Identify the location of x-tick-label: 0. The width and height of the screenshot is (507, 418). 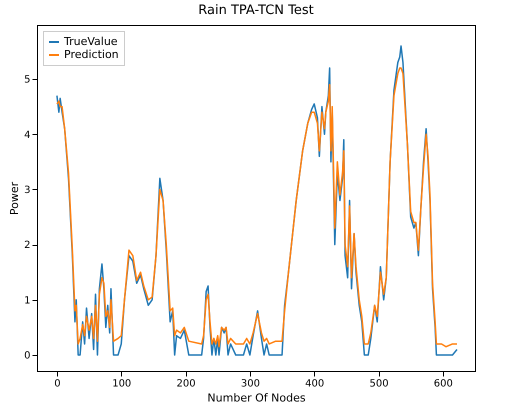
(57, 384).